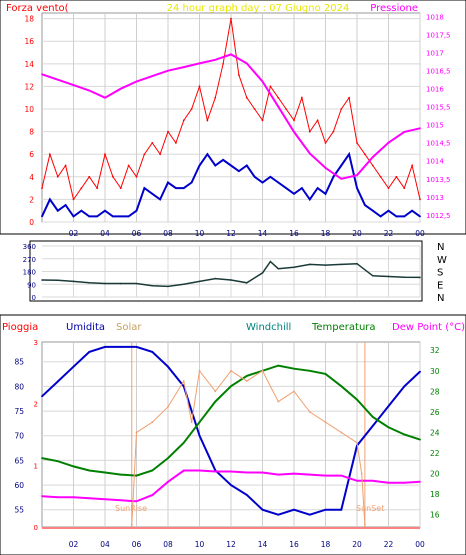  What do you see at coordinates (440, 285) in the screenshot?
I see `compass-label: E` at bounding box center [440, 285].